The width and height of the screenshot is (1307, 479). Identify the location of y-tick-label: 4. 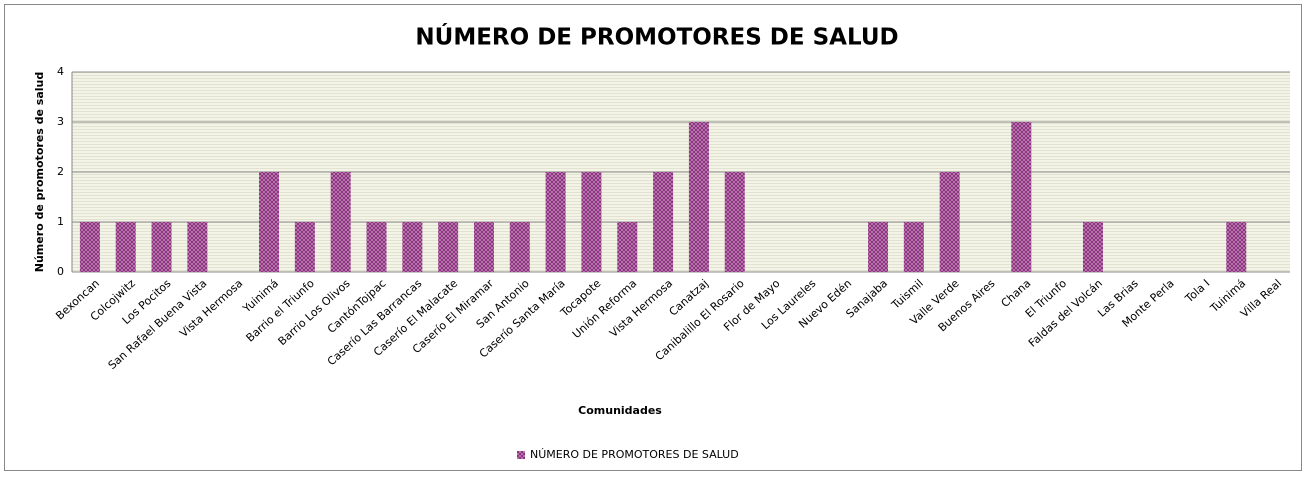
(60, 71).